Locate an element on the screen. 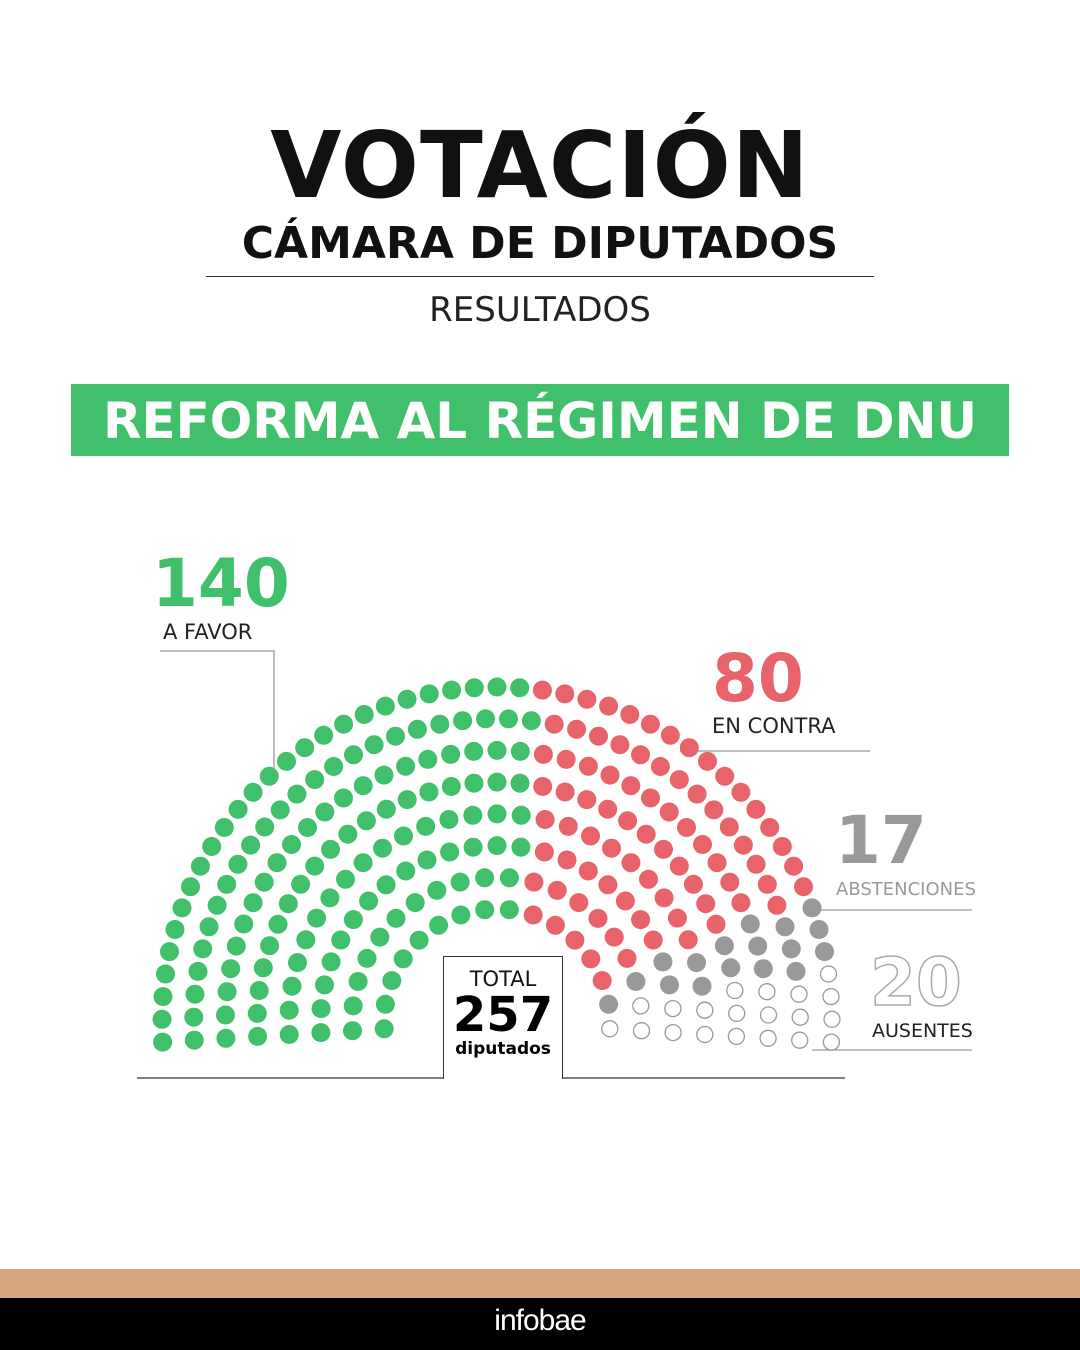 The height and width of the screenshot is (1350, 1080). divider is located at coordinates (540, 276).